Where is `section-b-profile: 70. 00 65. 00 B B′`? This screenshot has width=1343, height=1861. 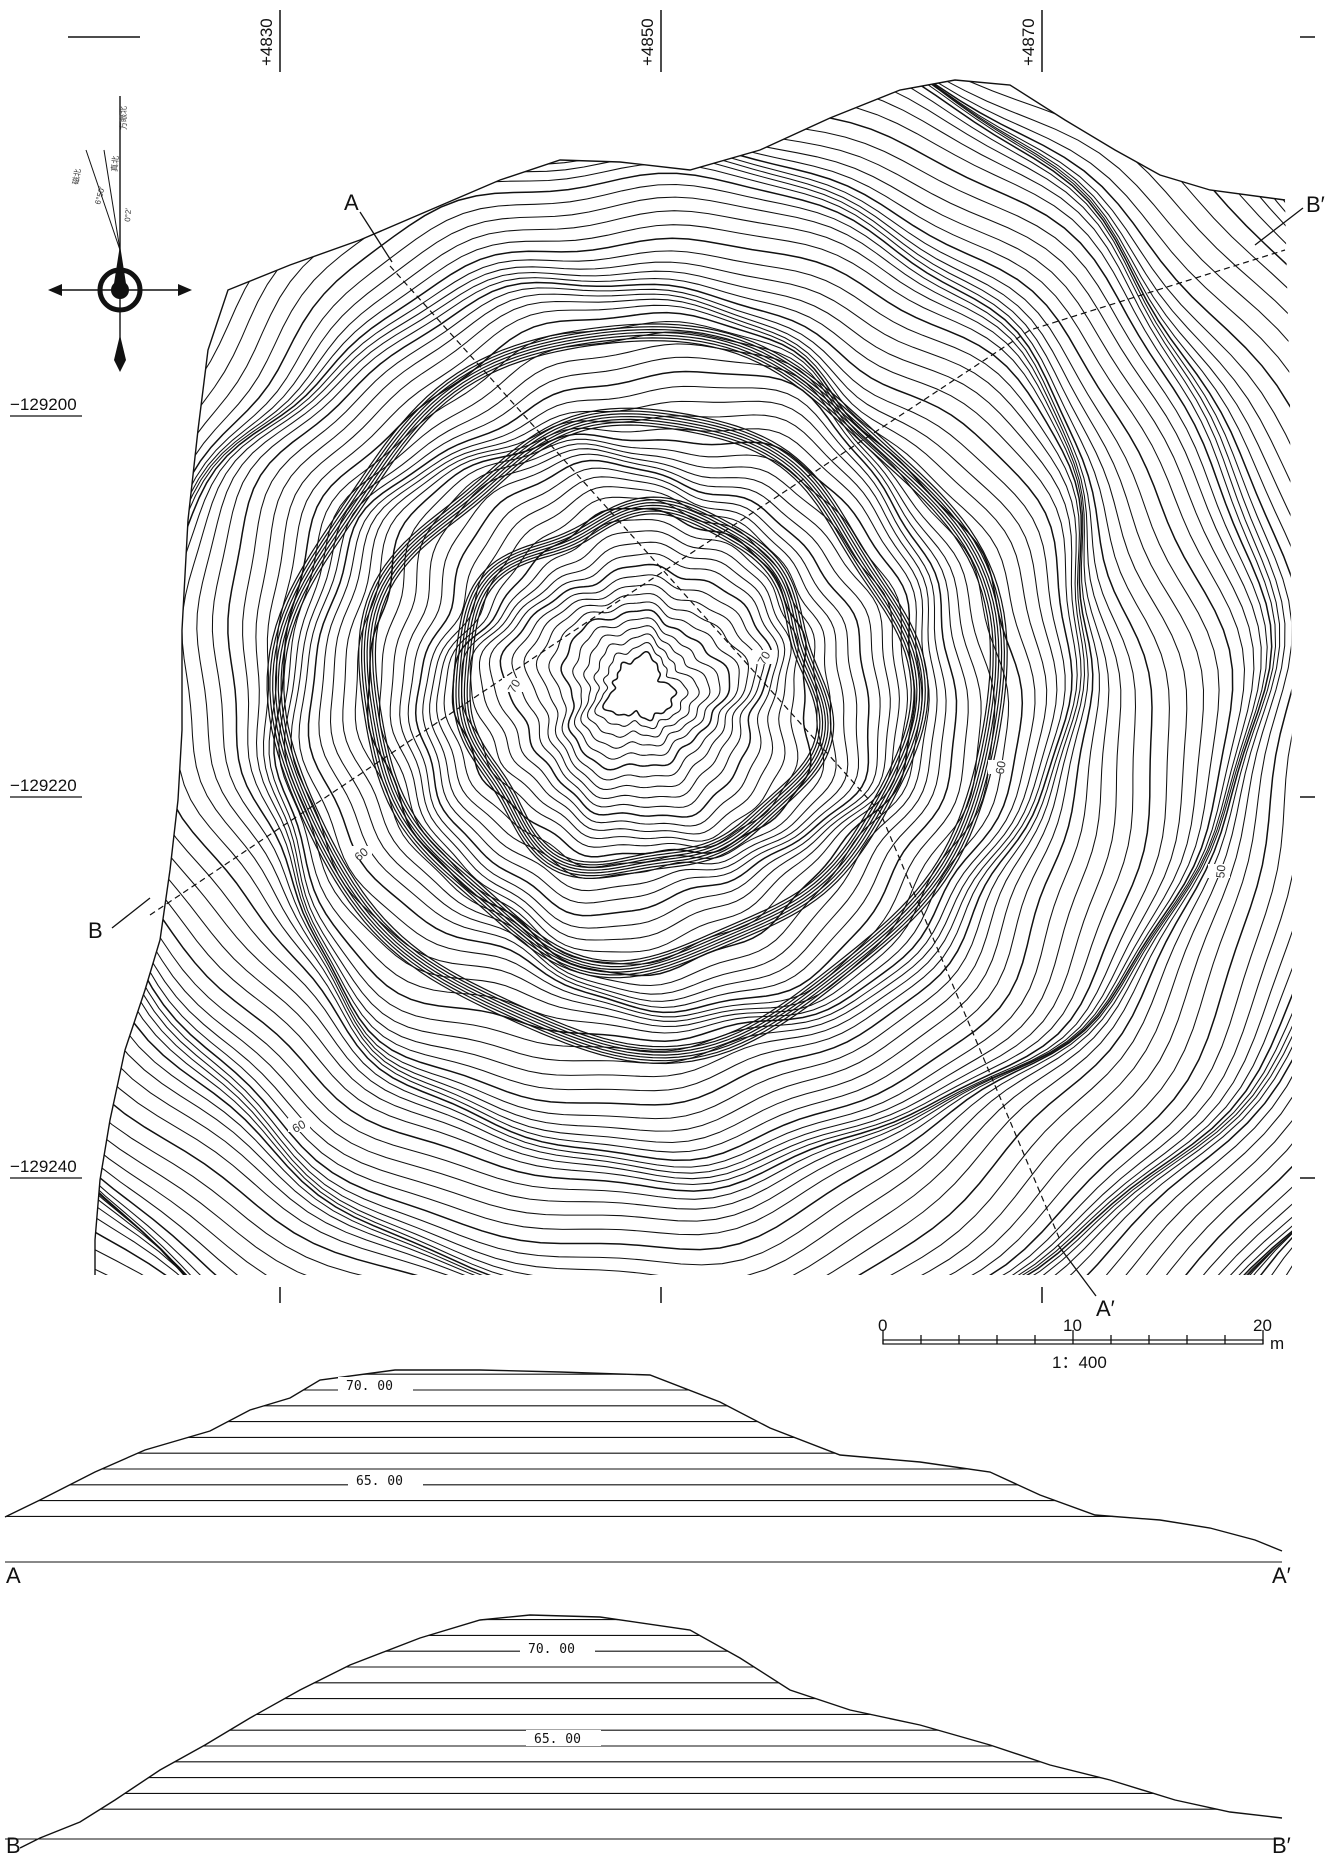
section-b-profile: 70. 00 65. 00 B B′ is located at coordinates (648, 1736).